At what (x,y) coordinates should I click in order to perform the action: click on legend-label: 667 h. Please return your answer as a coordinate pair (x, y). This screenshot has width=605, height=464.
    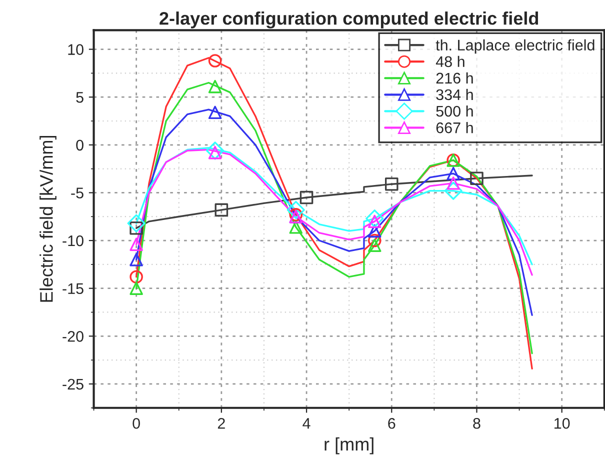
    Looking at the image, I should click on (454, 128).